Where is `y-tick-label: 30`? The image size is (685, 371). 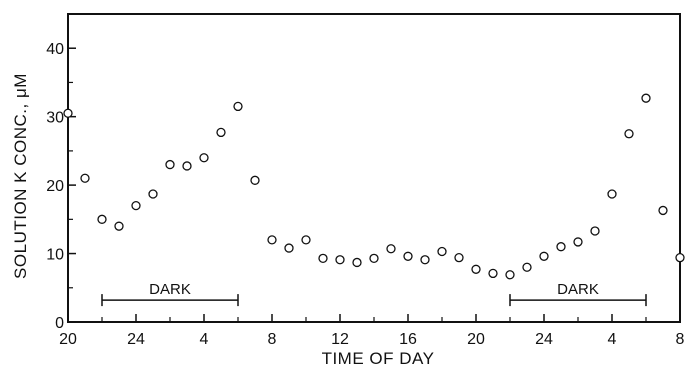
y-tick-label: 30 is located at coordinates (55, 118).